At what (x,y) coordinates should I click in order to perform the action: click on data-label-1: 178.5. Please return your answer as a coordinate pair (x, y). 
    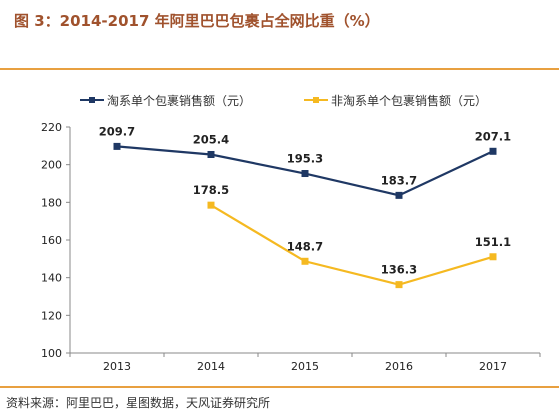
    Looking at the image, I should click on (211, 190).